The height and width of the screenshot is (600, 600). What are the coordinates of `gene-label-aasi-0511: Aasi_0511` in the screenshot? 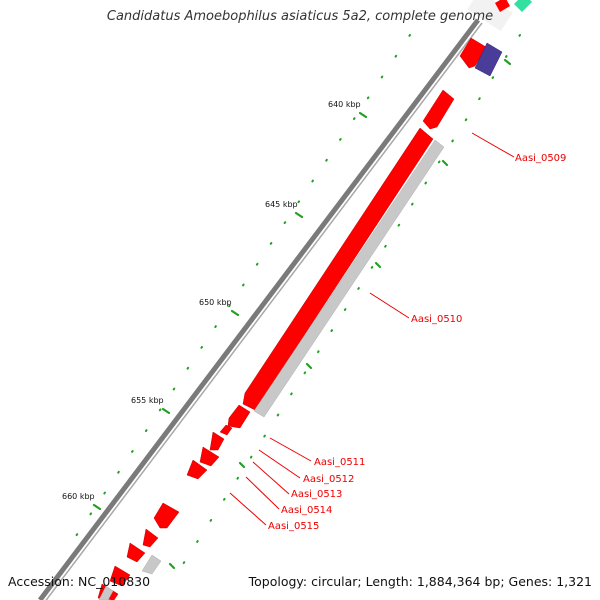 It's located at (339, 462).